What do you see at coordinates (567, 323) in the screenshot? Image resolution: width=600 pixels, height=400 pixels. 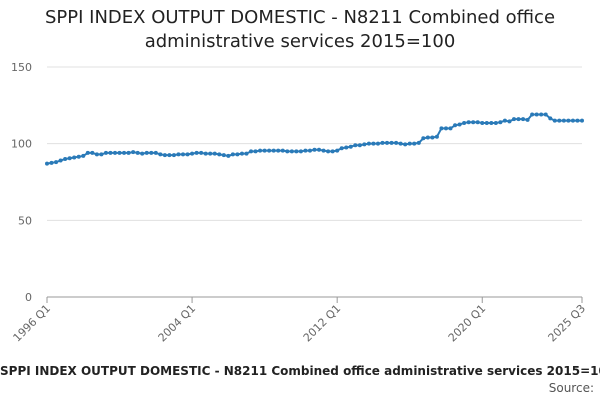 I see `x-tick-label: 2025 Q3` at bounding box center [567, 323].